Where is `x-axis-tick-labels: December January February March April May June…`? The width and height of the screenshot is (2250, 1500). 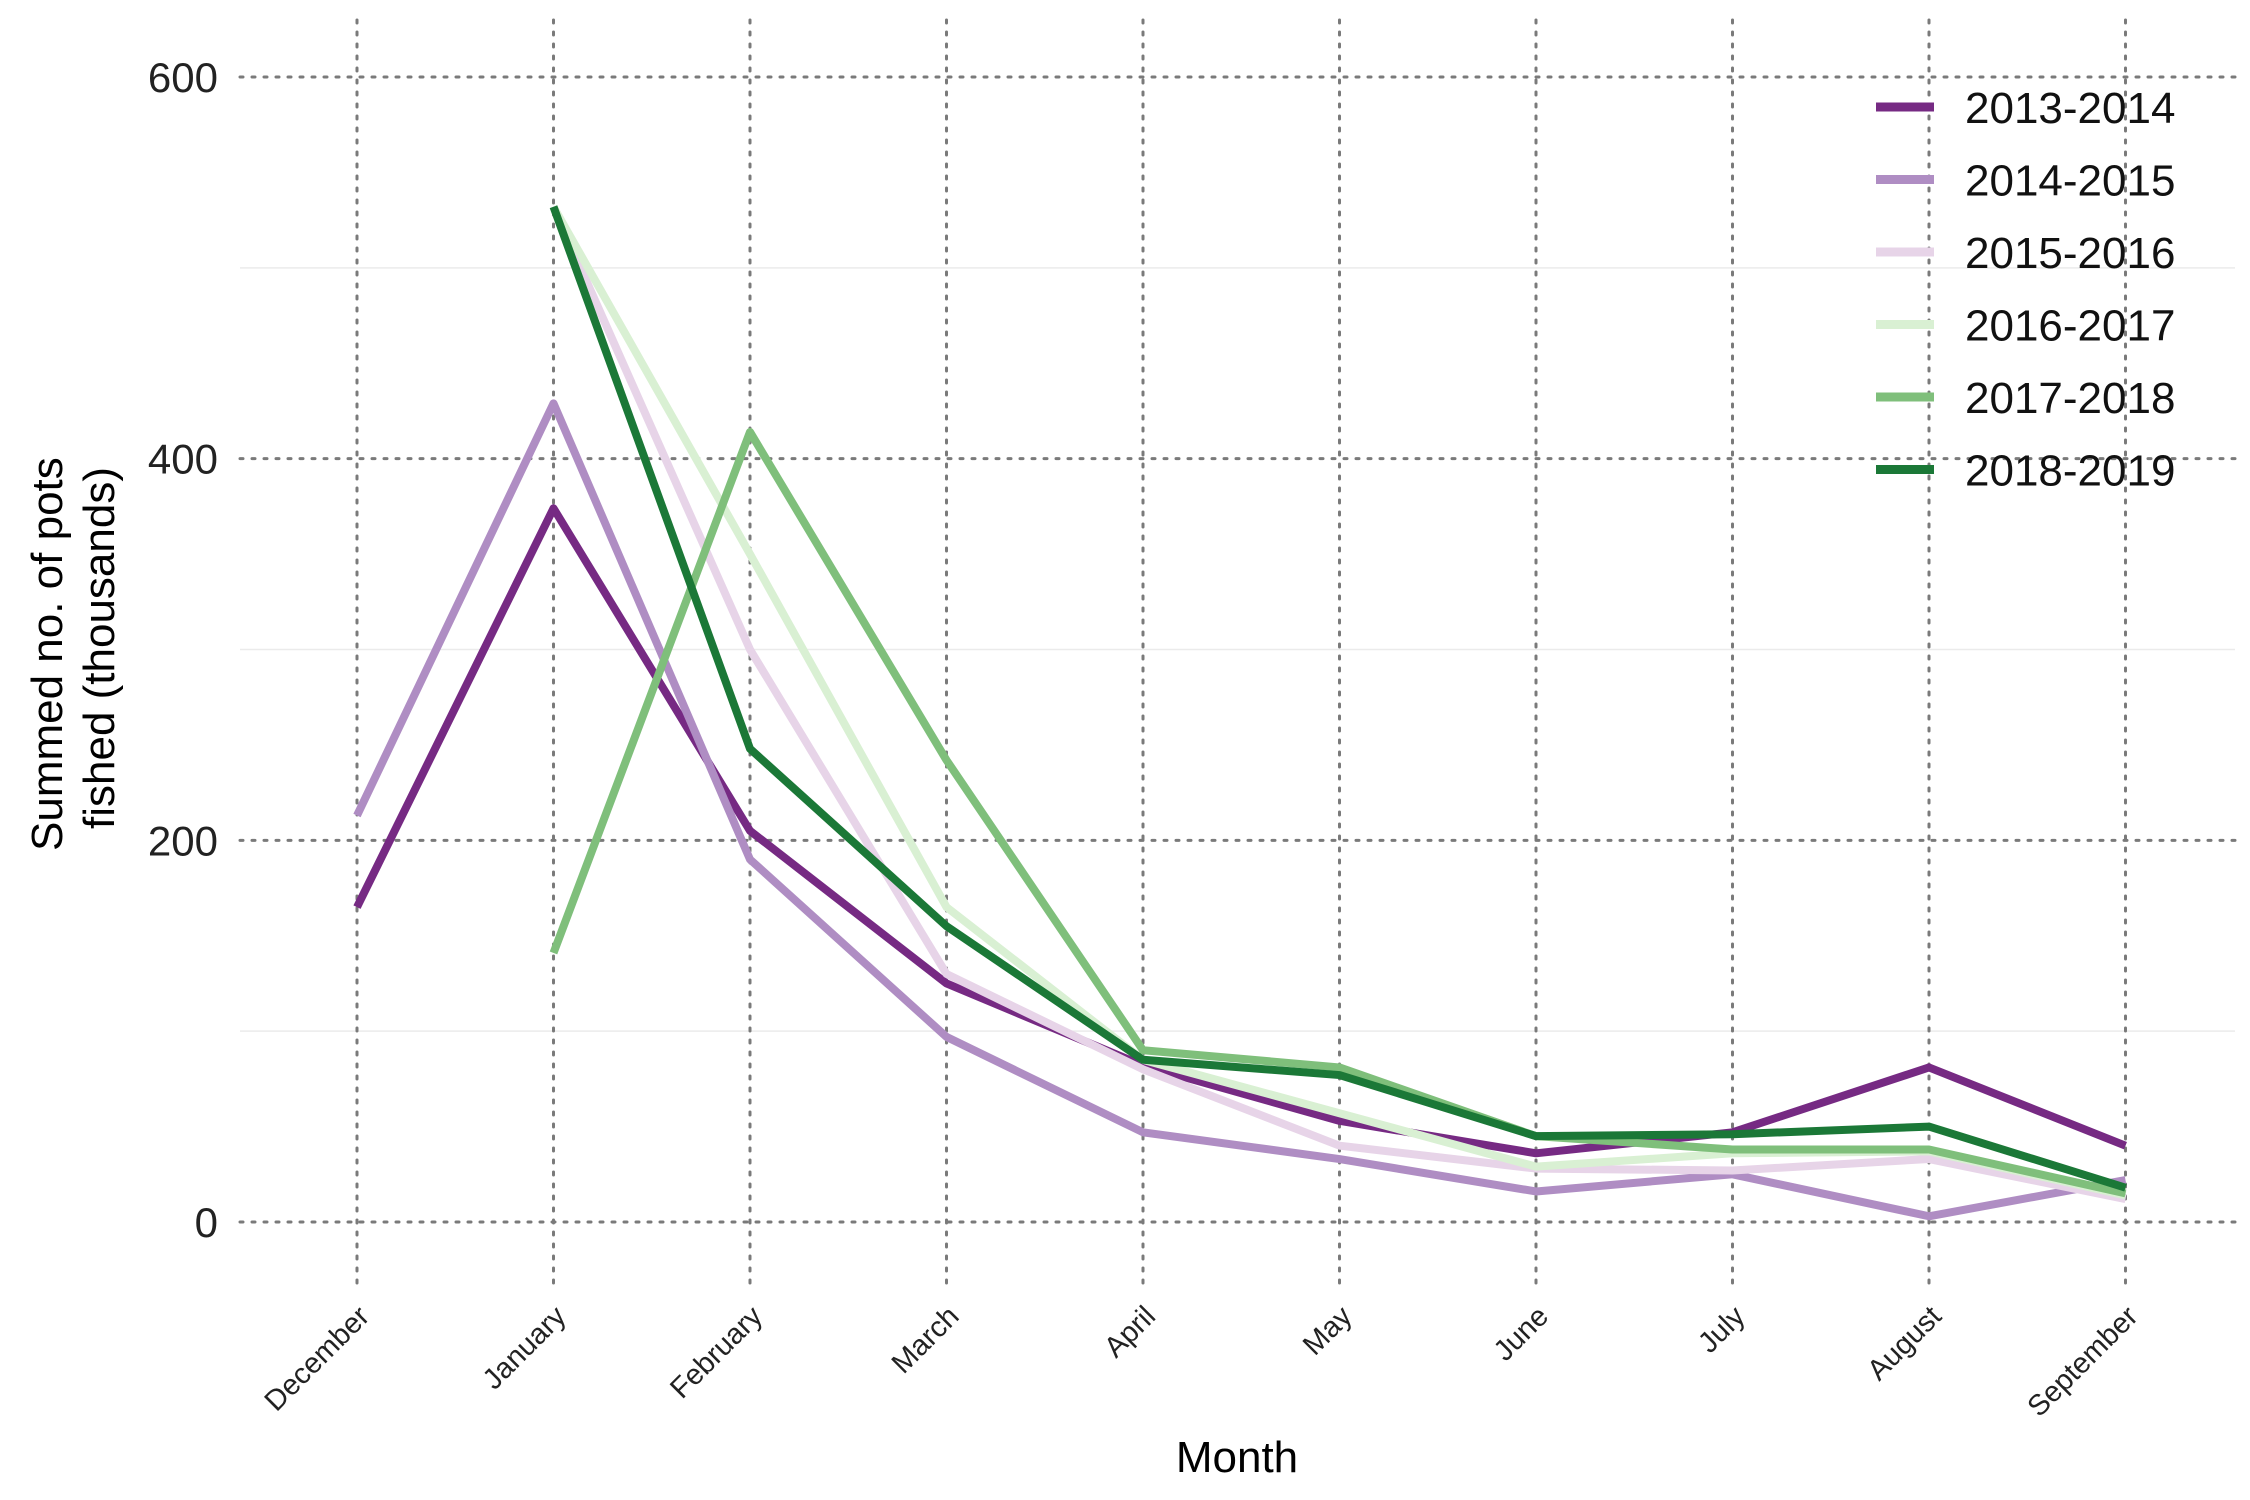 x-axis-tick-labels: December January February March April May June… is located at coordinates (1202, 1361).